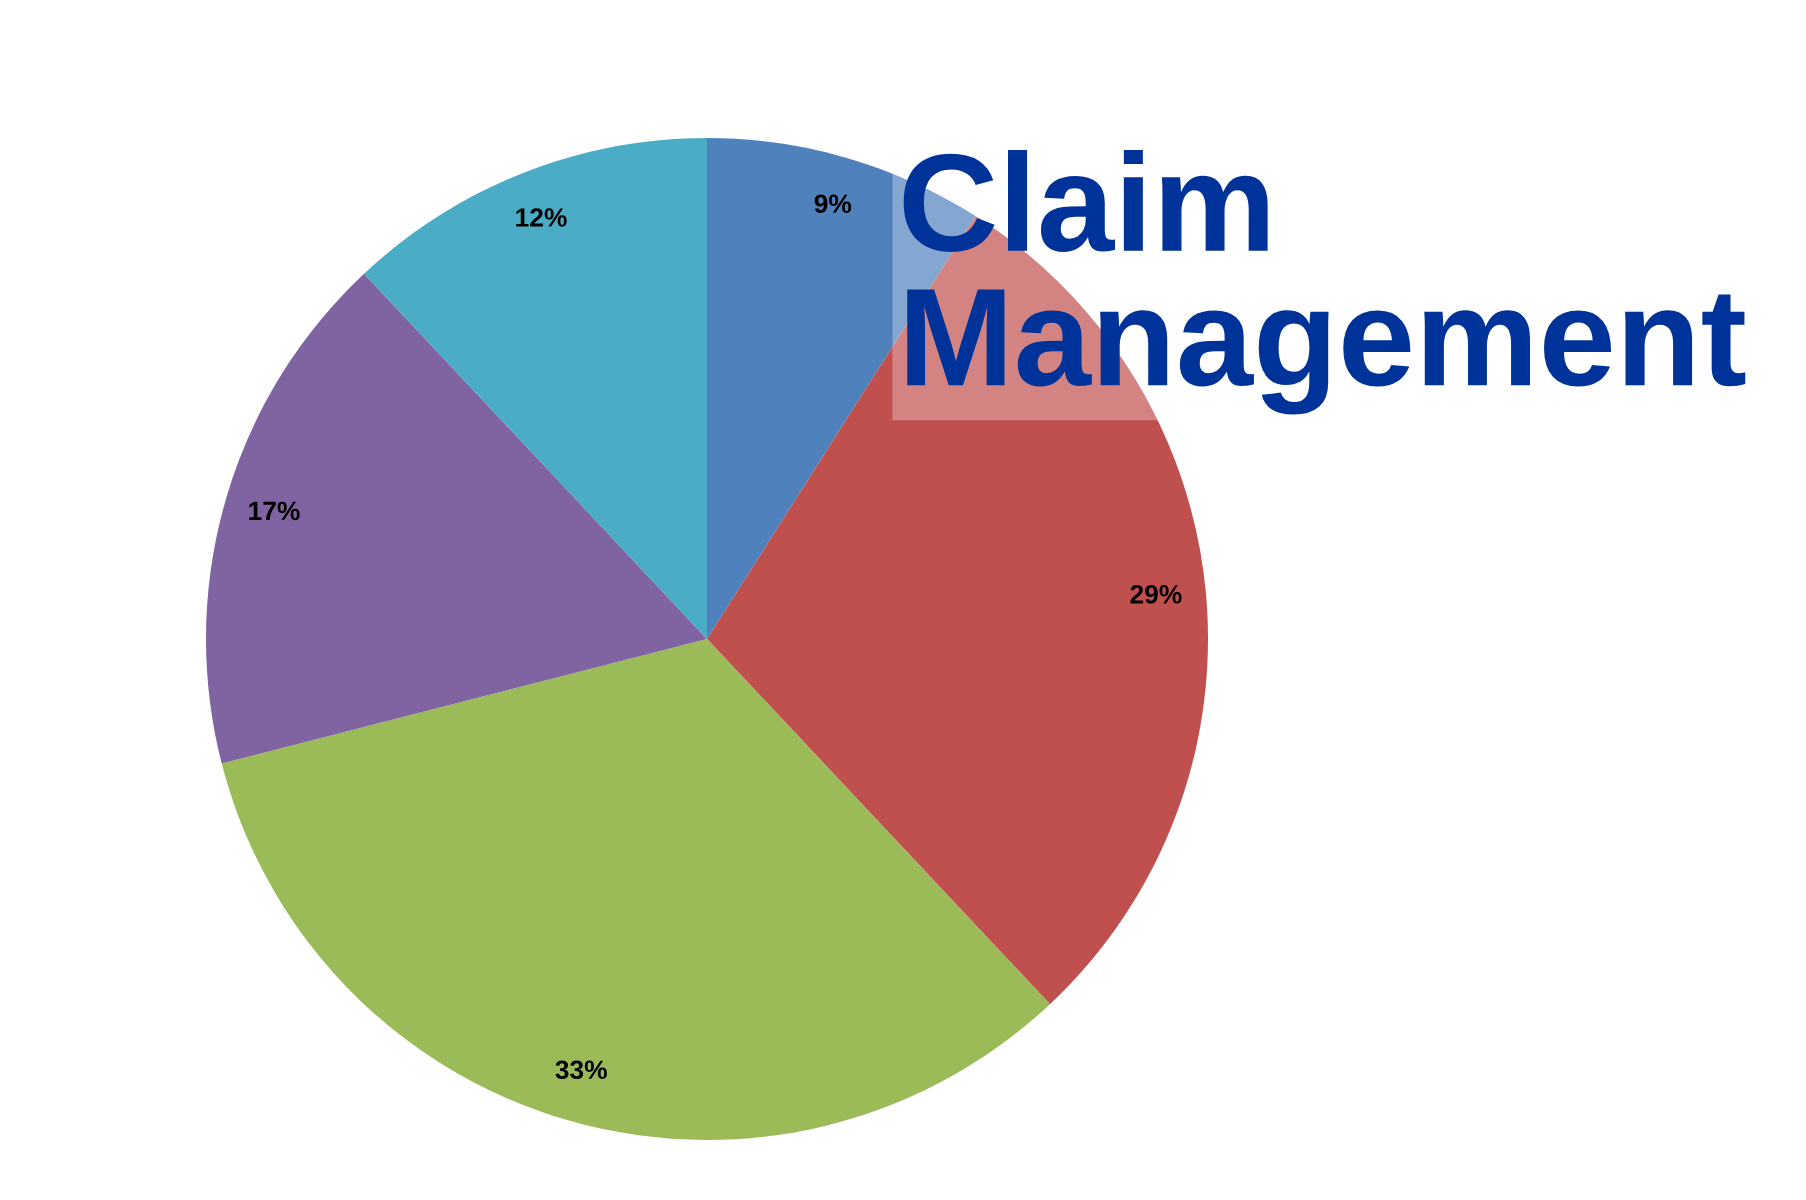 The width and height of the screenshot is (1806, 1200). What do you see at coordinates (541, 217) in the screenshot?
I see `data-label: 12%` at bounding box center [541, 217].